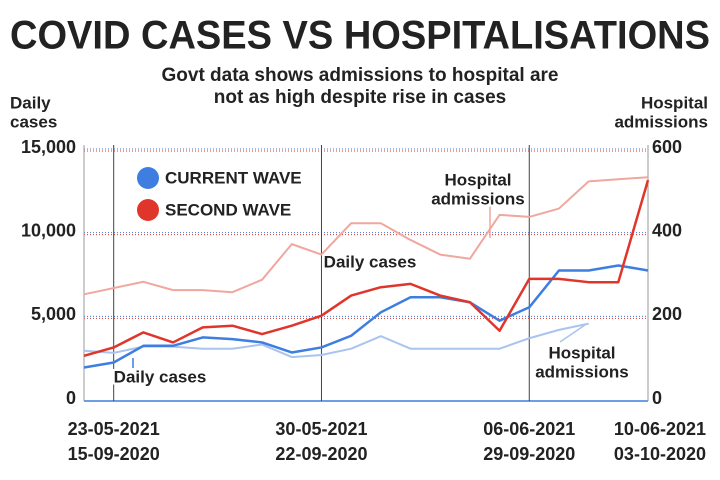  I want to click on x-tick-label: 23-05-2021, so click(114, 429).